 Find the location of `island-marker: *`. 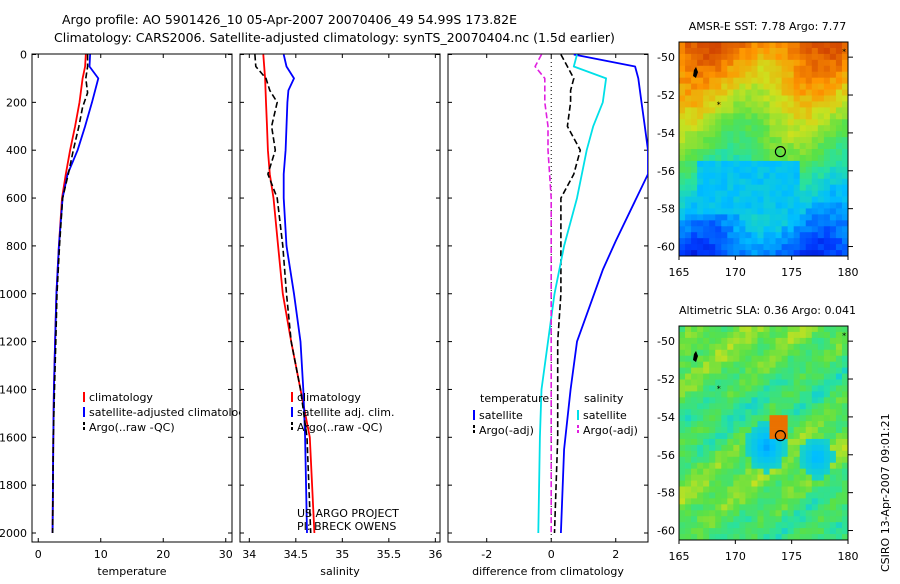

island-marker: * is located at coordinates (719, 388).